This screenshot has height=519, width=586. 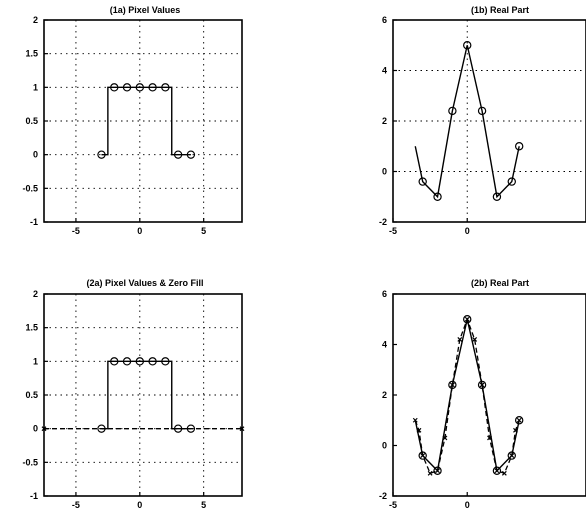 I want to click on p1a-ytick-label: 0, so click(x=35, y=155).